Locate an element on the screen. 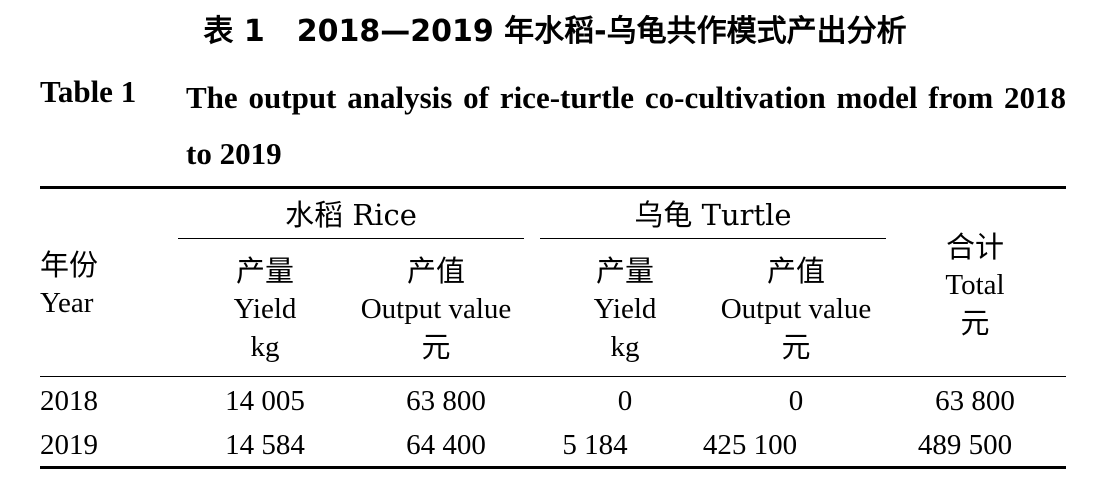  turtle-value-cell: 0 is located at coordinates (796, 401).